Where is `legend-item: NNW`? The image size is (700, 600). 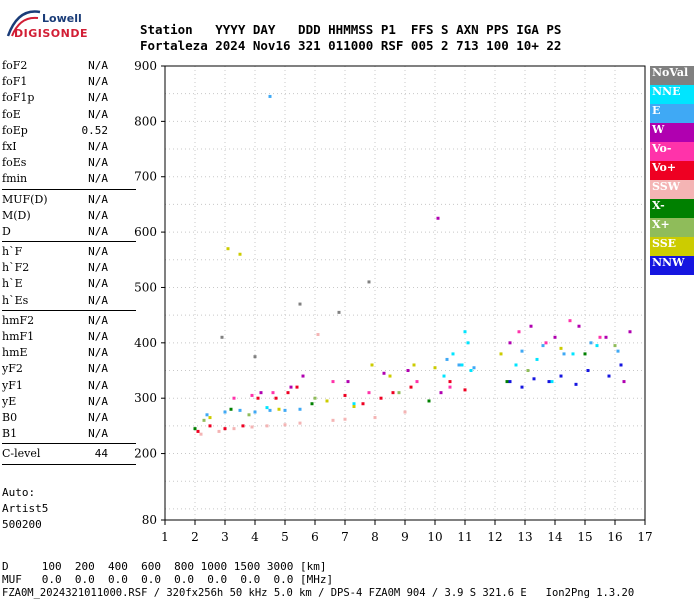
legend-item: NNW is located at coordinates (672, 265).